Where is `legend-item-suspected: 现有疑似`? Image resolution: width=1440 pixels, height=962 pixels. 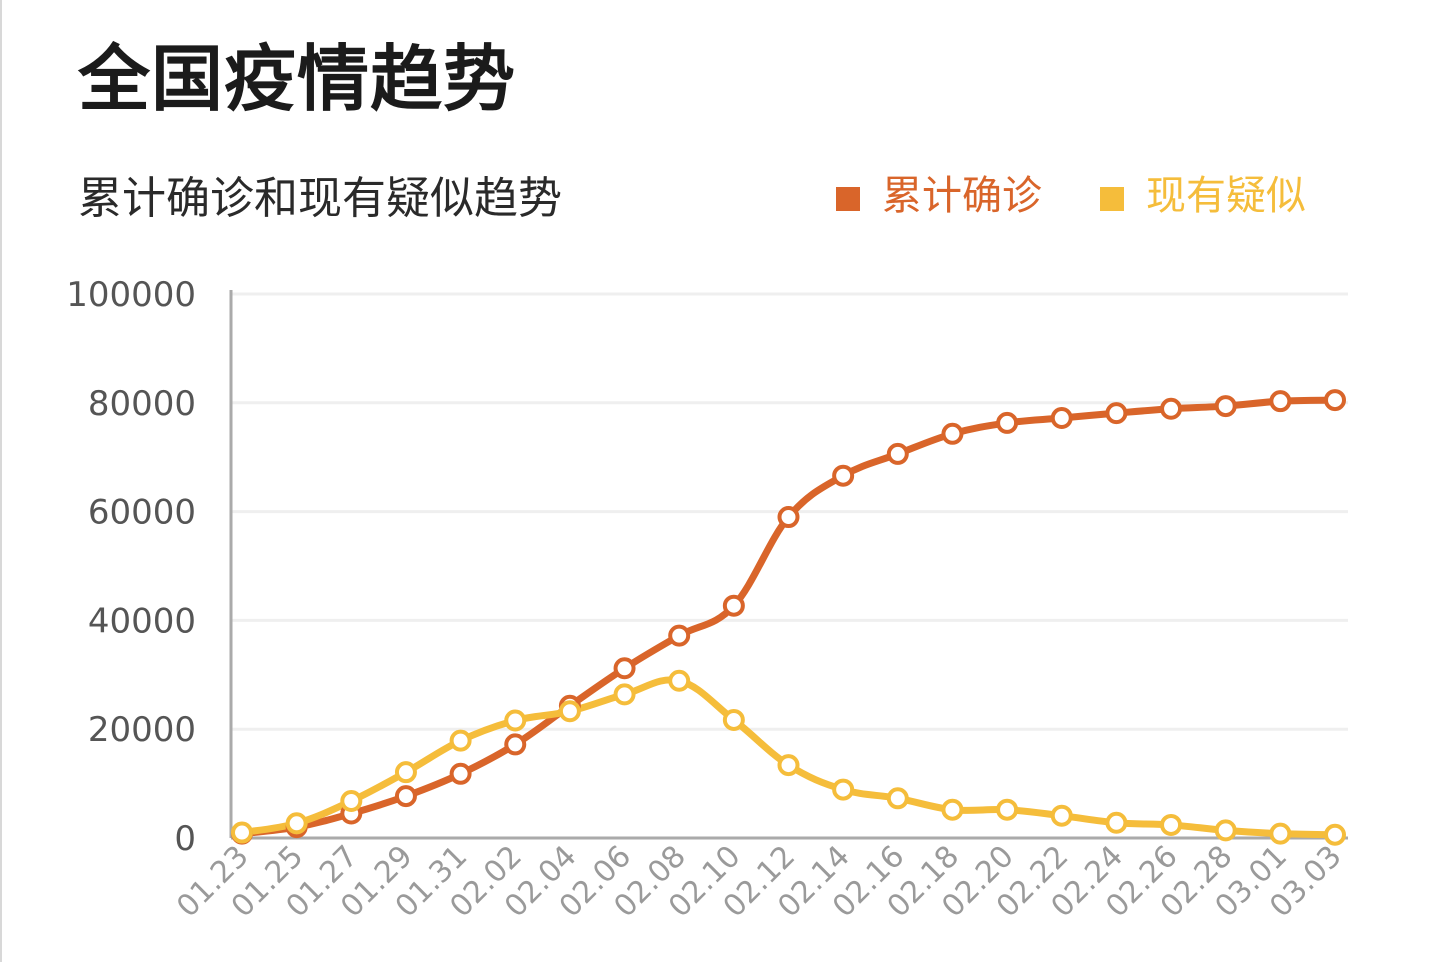 legend-item-suspected: 现有疑似 is located at coordinates (1203, 196).